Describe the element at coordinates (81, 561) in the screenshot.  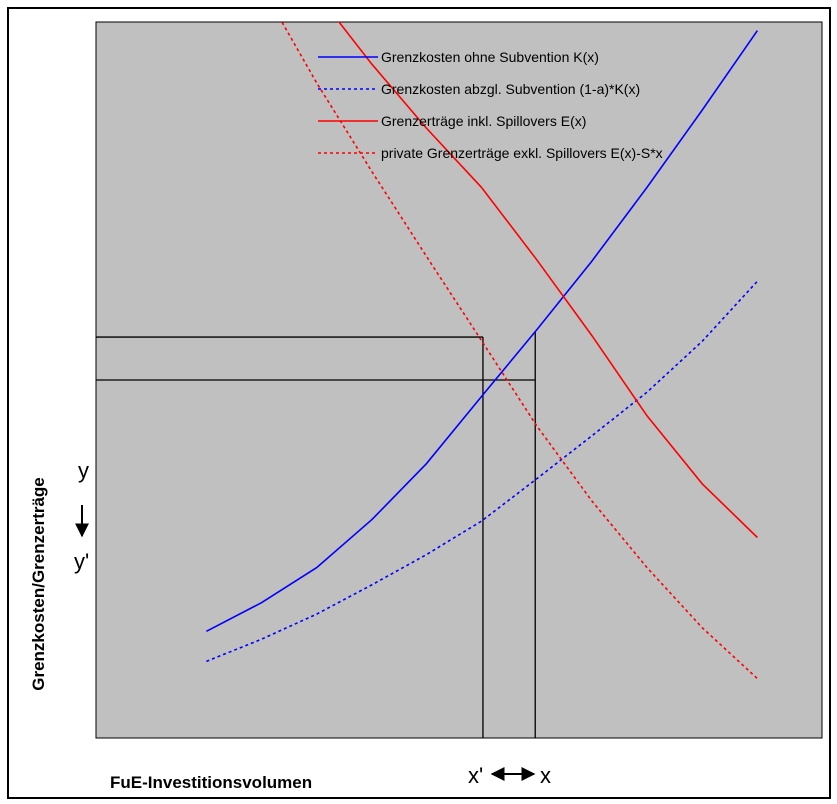
I see `y-prime-level-label: y'` at that location.